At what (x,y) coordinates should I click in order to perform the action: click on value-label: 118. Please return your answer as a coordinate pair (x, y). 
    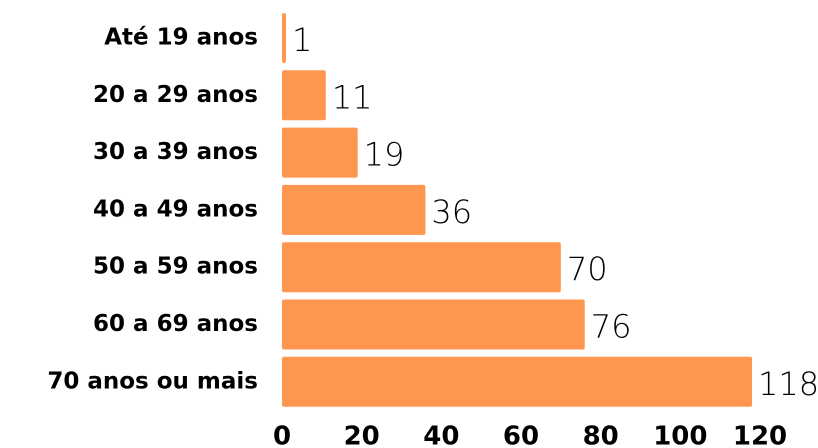
    Looking at the image, I should click on (788, 384).